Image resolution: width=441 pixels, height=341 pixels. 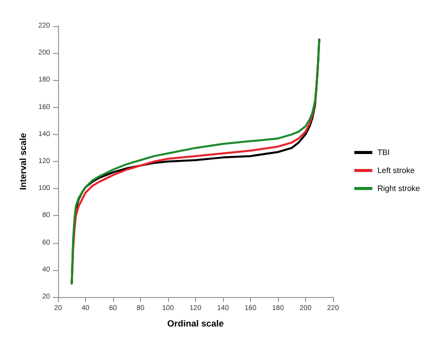 I want to click on y-axis-title: Interval scale, so click(x=23, y=161).